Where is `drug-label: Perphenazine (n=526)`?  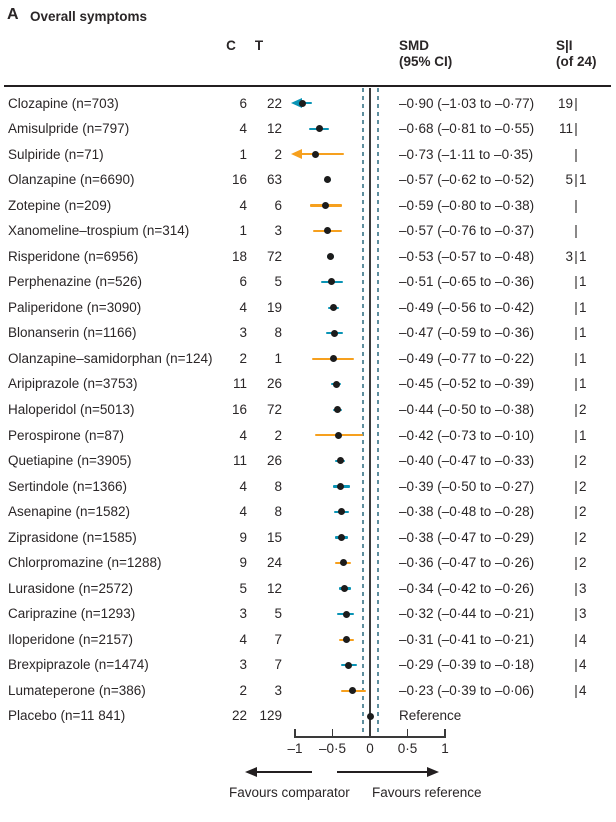
drug-label: Perphenazine (n=526) is located at coordinates (75, 282).